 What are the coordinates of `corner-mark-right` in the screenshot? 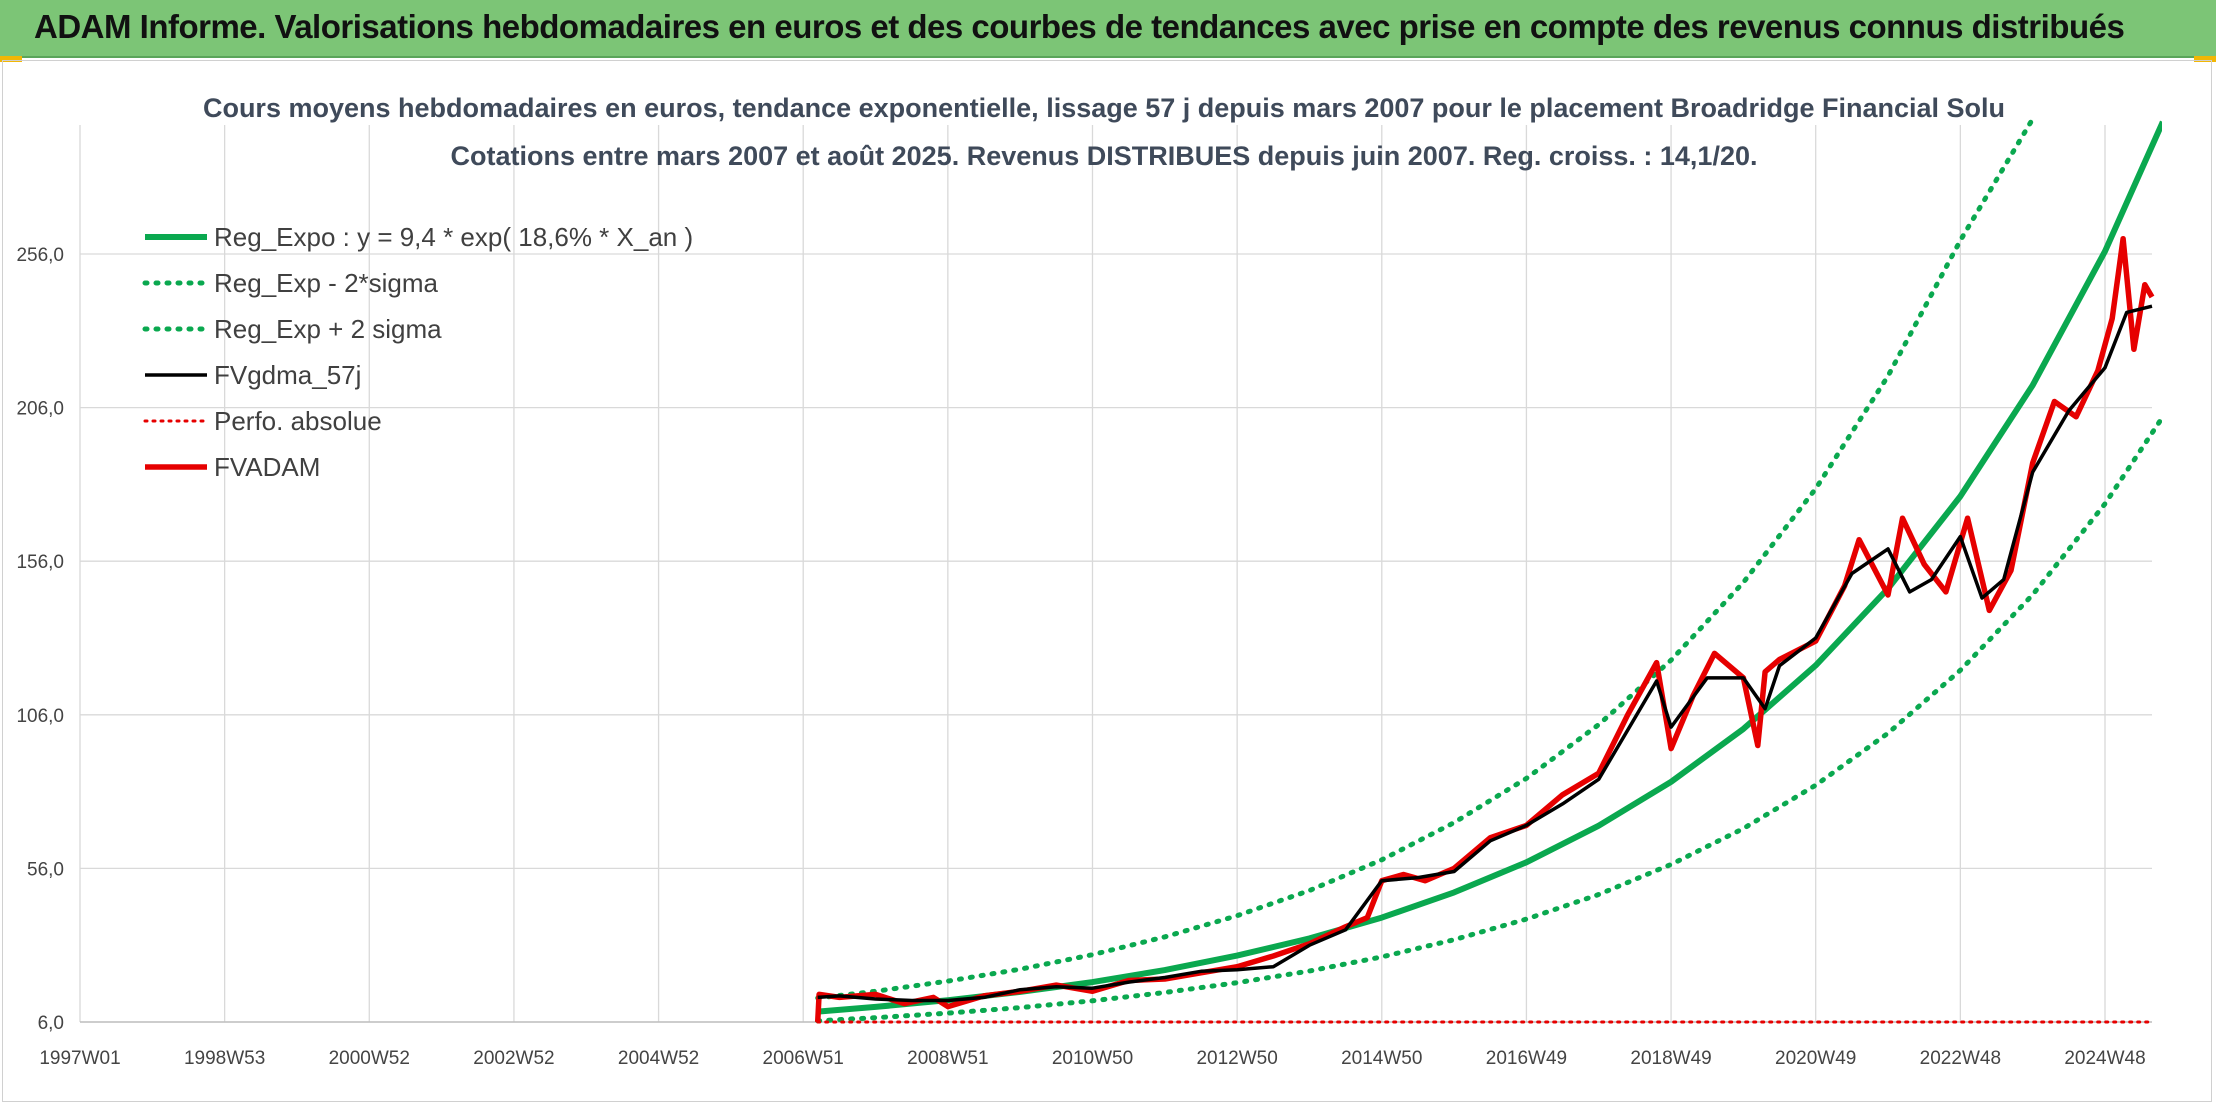 It's located at (2205, 59).